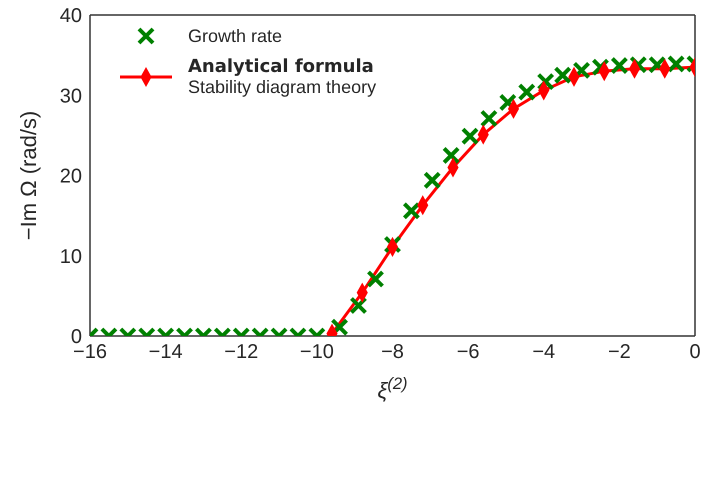  What do you see at coordinates (392, 352) in the screenshot?
I see `x-tick-label: −8` at bounding box center [392, 352].